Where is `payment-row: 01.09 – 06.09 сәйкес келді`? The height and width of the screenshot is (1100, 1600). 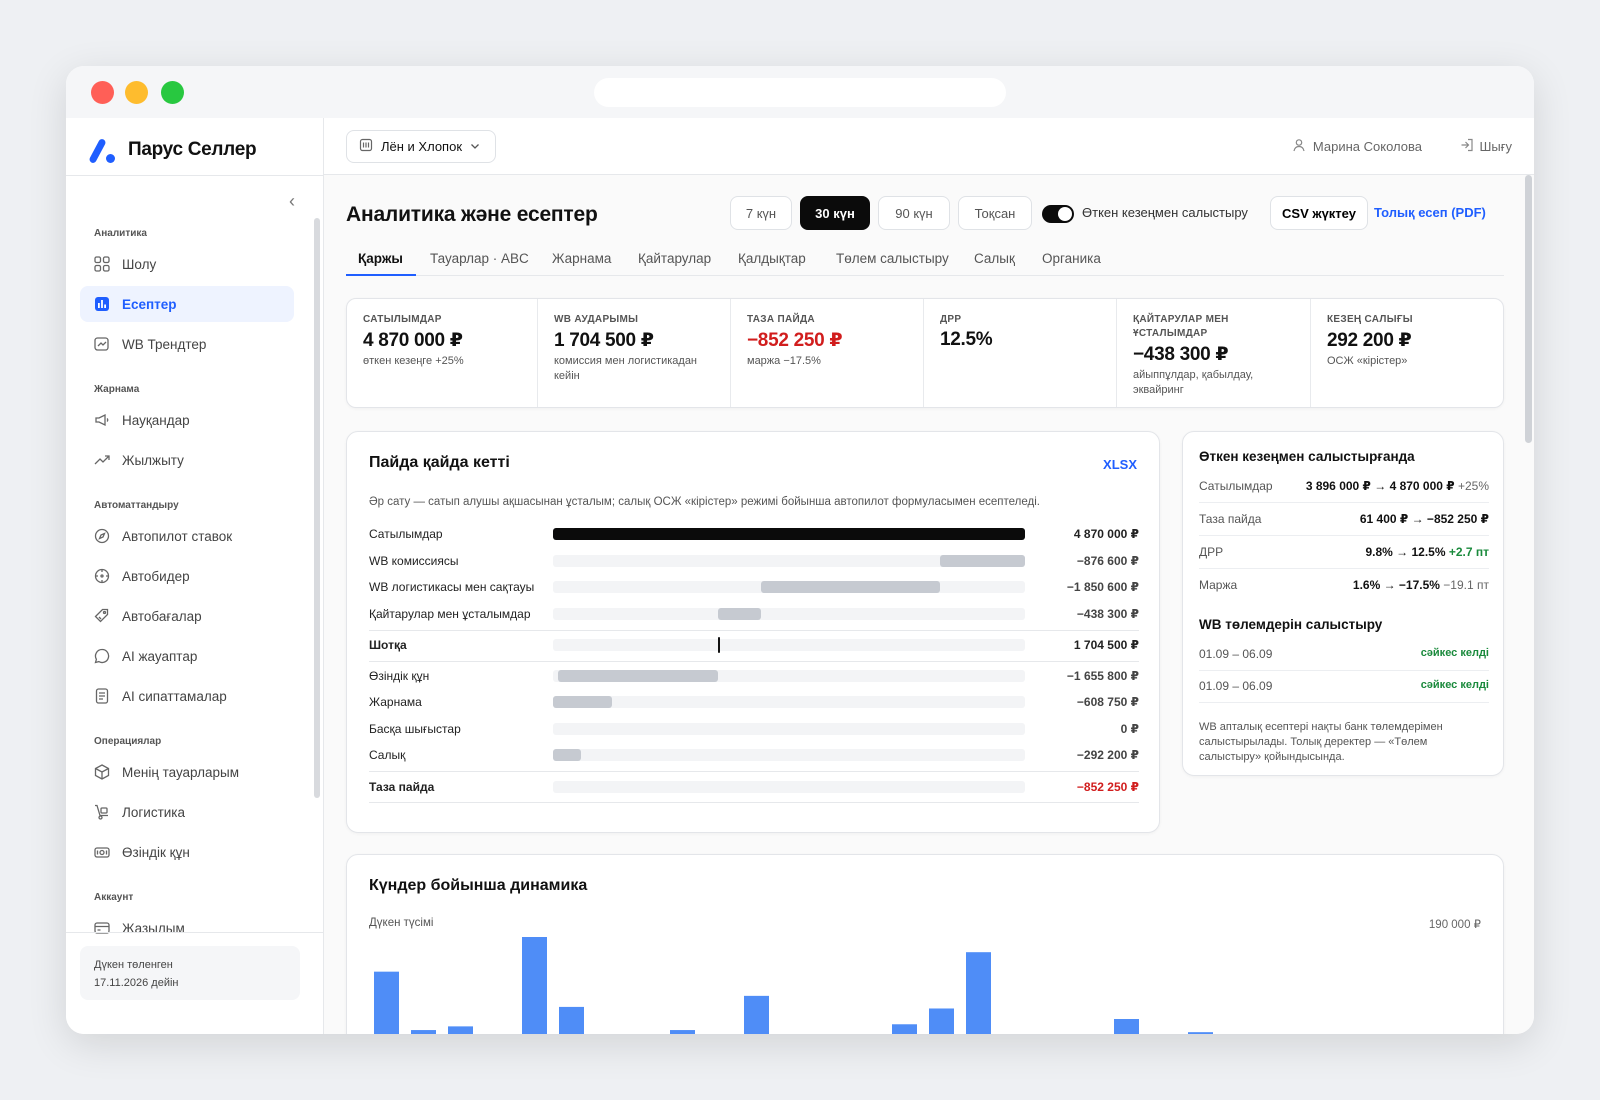 payment-row: 01.09 – 06.09 сәйкес келді is located at coordinates (1344, 654).